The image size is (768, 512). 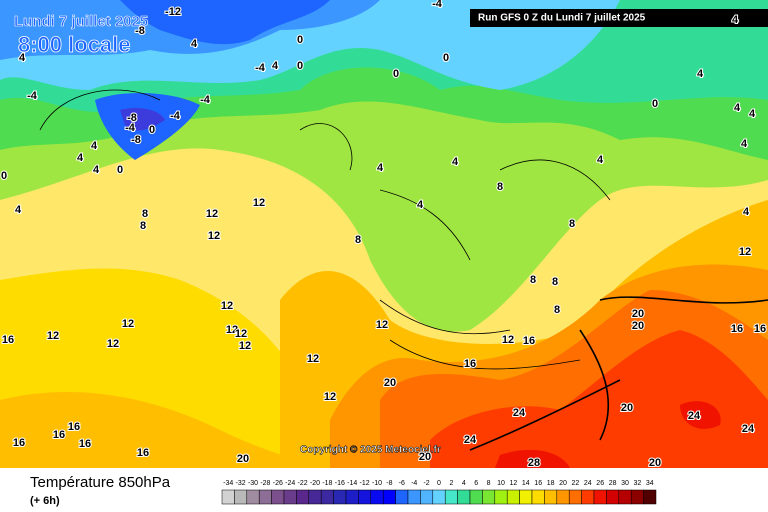 I want to click on time: 8:00 locale, so click(x=74, y=44).